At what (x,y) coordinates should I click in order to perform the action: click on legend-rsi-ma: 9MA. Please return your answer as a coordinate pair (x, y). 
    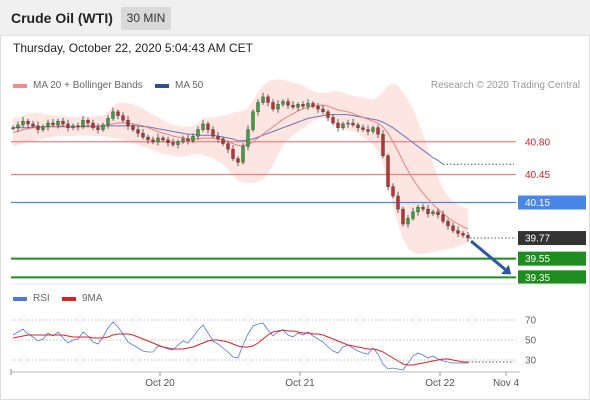
    Looking at the image, I should click on (82, 298).